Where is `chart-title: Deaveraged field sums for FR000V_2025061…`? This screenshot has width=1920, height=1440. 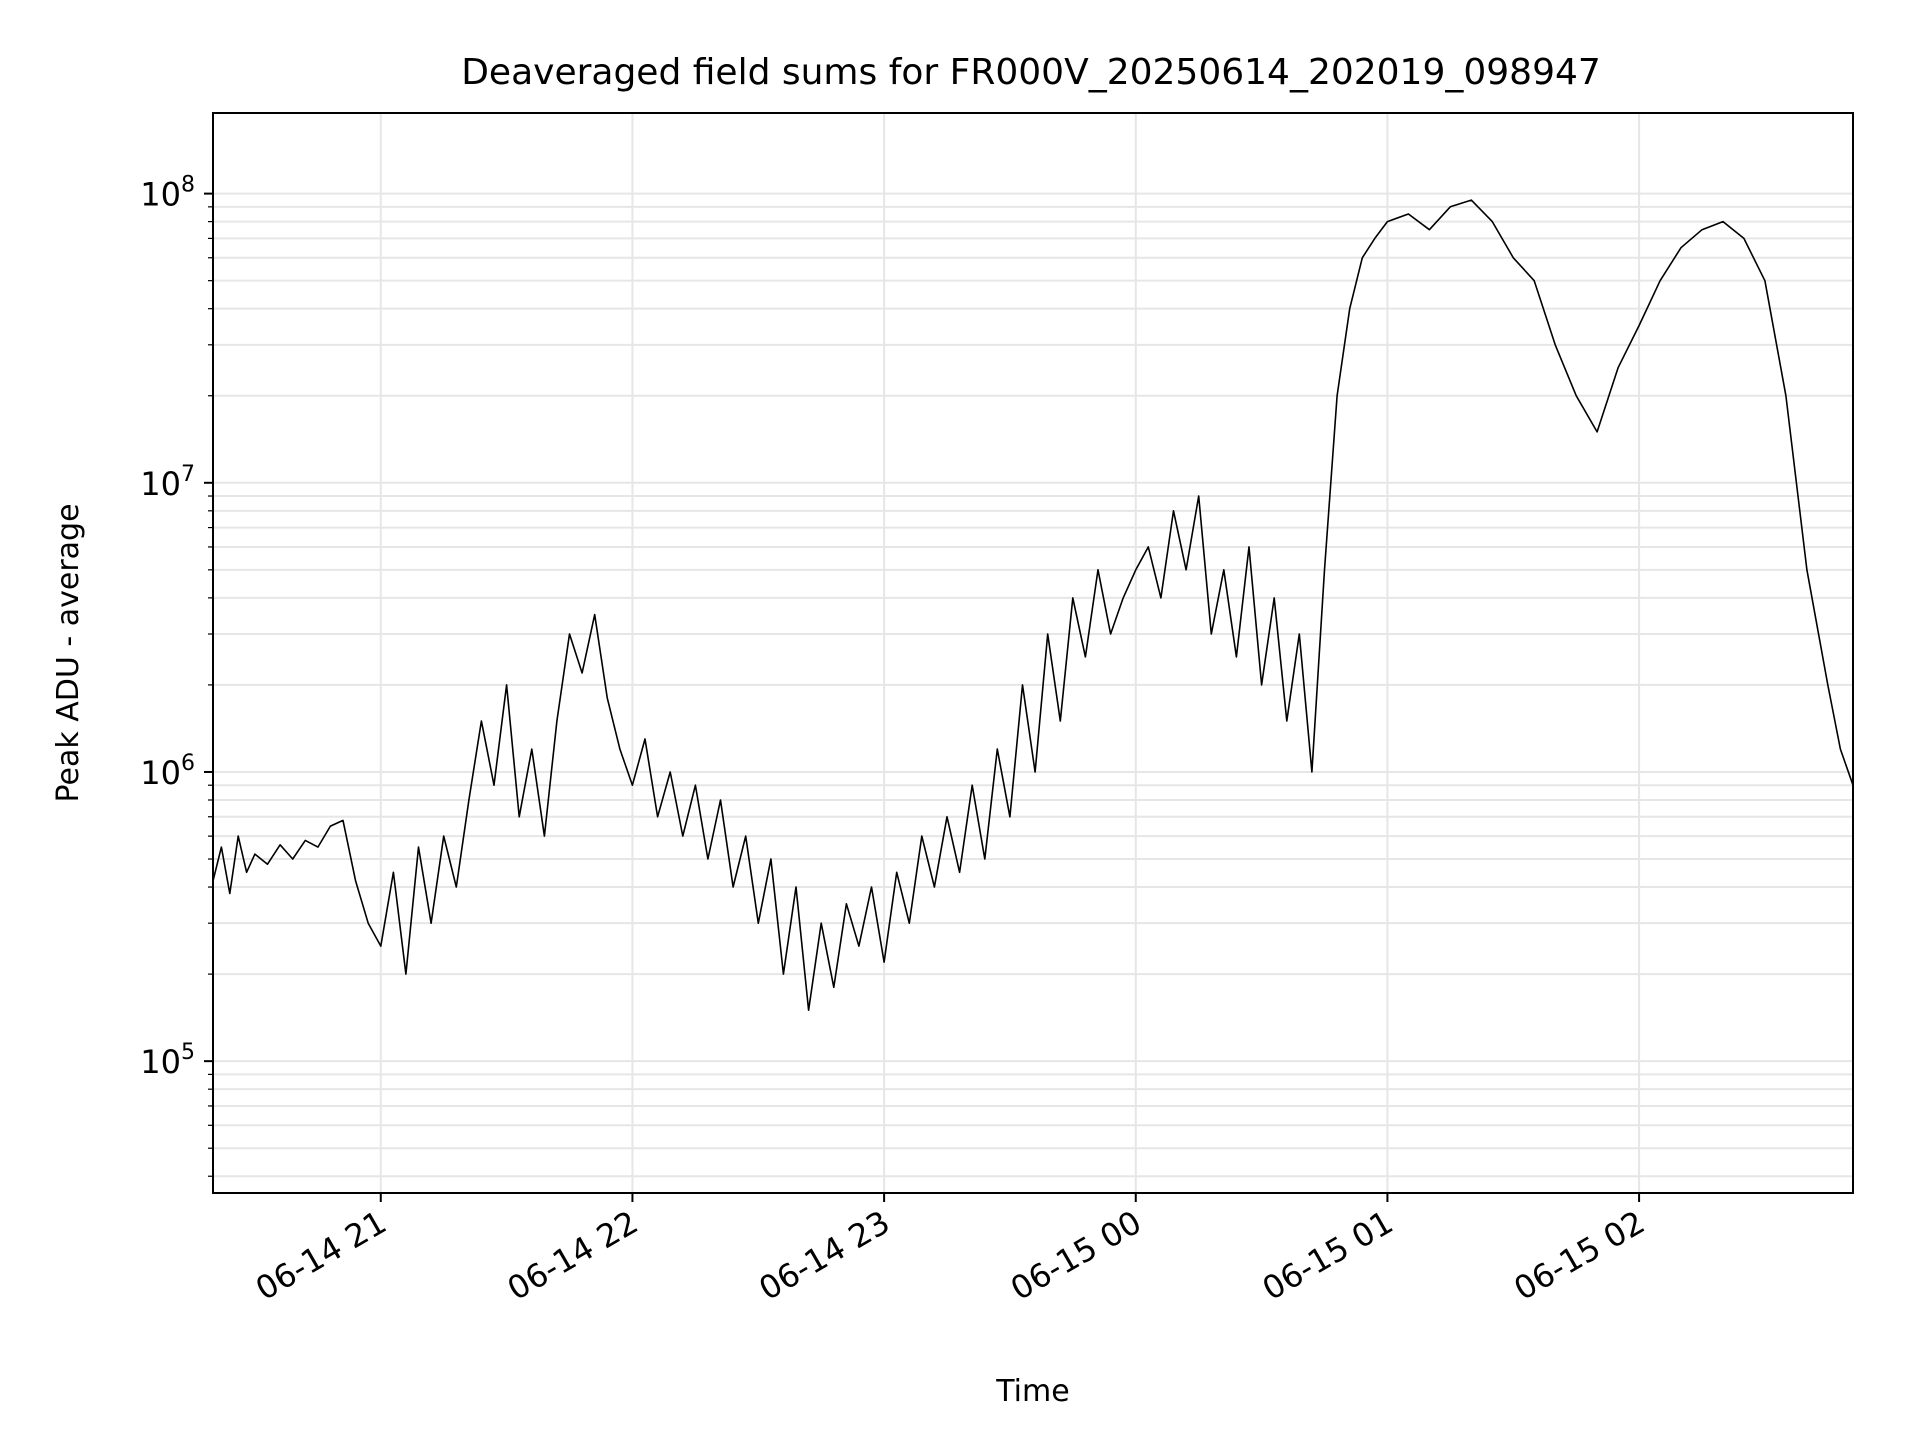 chart-title: Deaveraged field sums for FR000V_2025061… is located at coordinates (1031, 72).